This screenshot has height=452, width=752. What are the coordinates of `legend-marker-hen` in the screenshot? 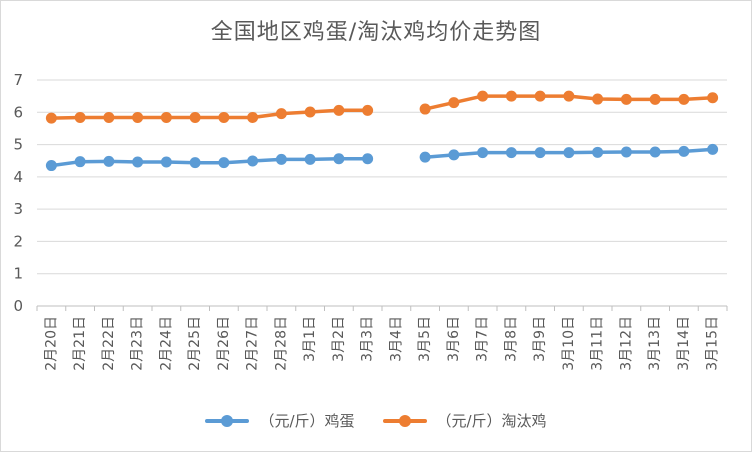 It's located at (404, 421).